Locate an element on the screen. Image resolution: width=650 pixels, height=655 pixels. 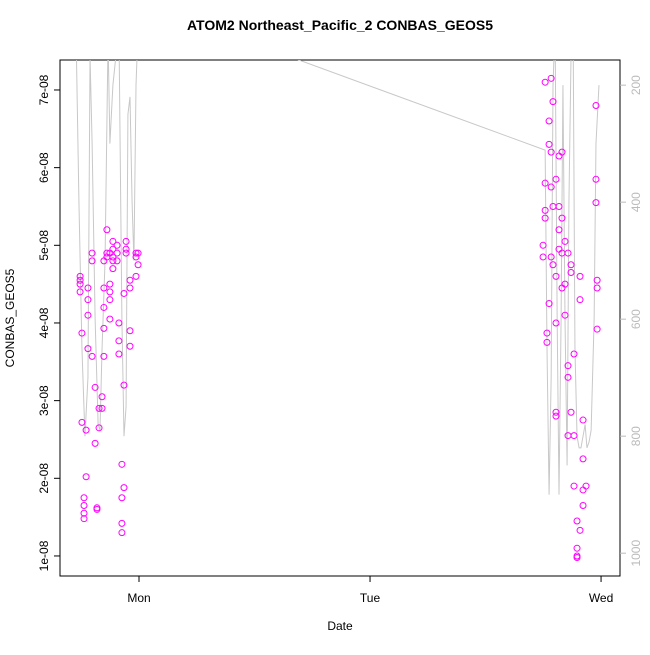
y-tick-label: 5e-08 is located at coordinates (44, 245).